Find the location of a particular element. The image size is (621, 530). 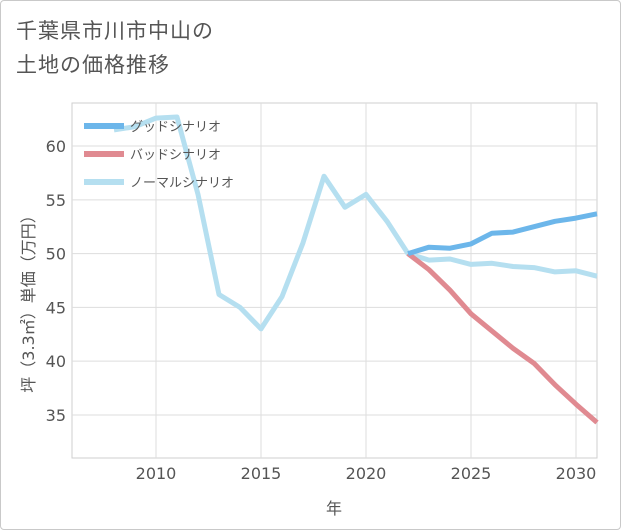

y-tick-label: 45 is located at coordinates (56, 307).